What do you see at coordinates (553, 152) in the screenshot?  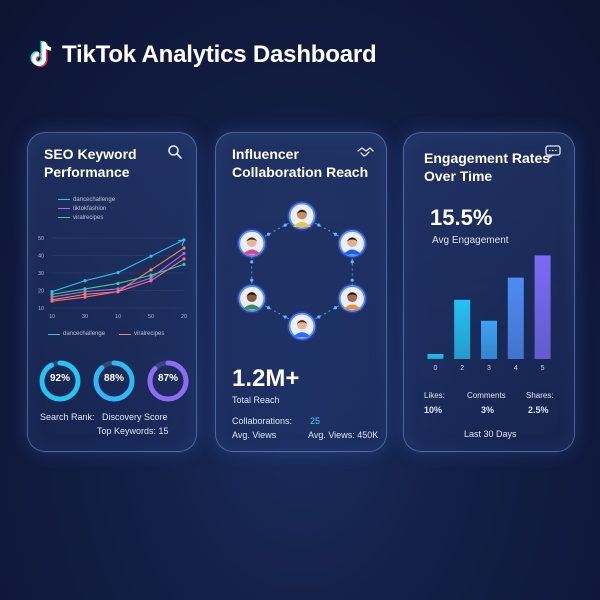 I see `chat-icon` at bounding box center [553, 152].